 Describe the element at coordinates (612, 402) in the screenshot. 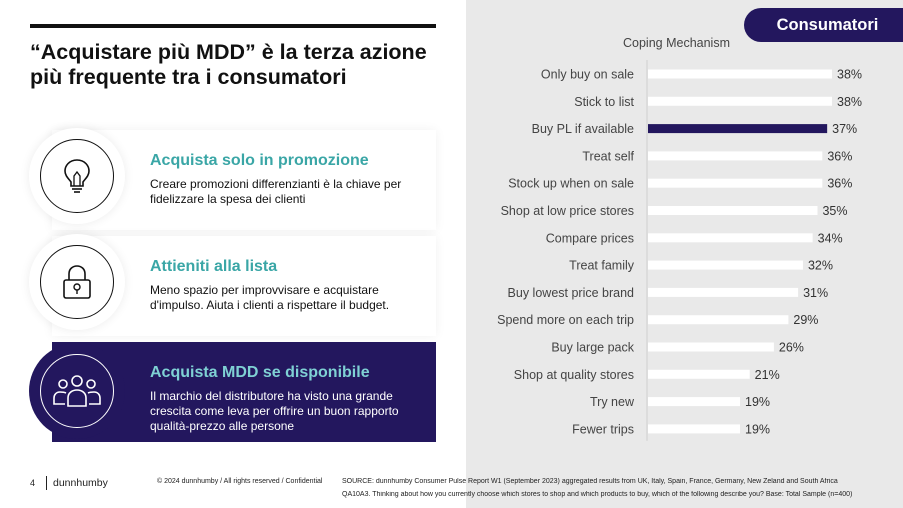

I see `category-label: Try new` at that location.